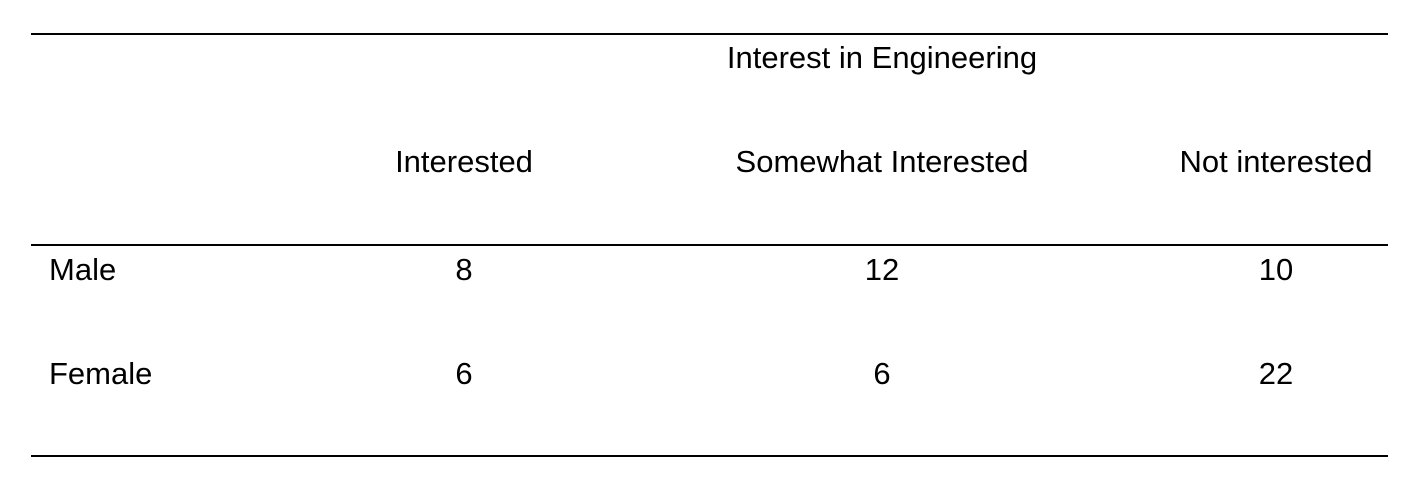 The height and width of the screenshot is (494, 1426). I want to click on table-cell: 22, so click(1276, 373).